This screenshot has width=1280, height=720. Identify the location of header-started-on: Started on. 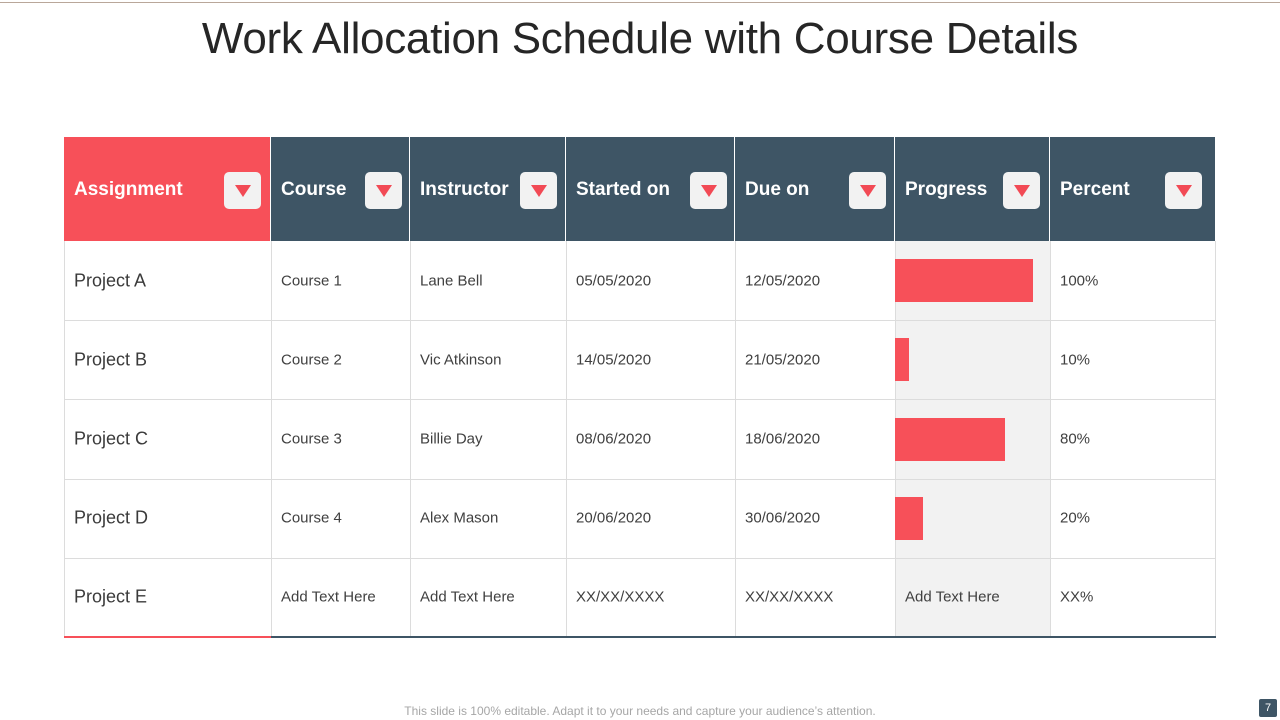
(650, 189).